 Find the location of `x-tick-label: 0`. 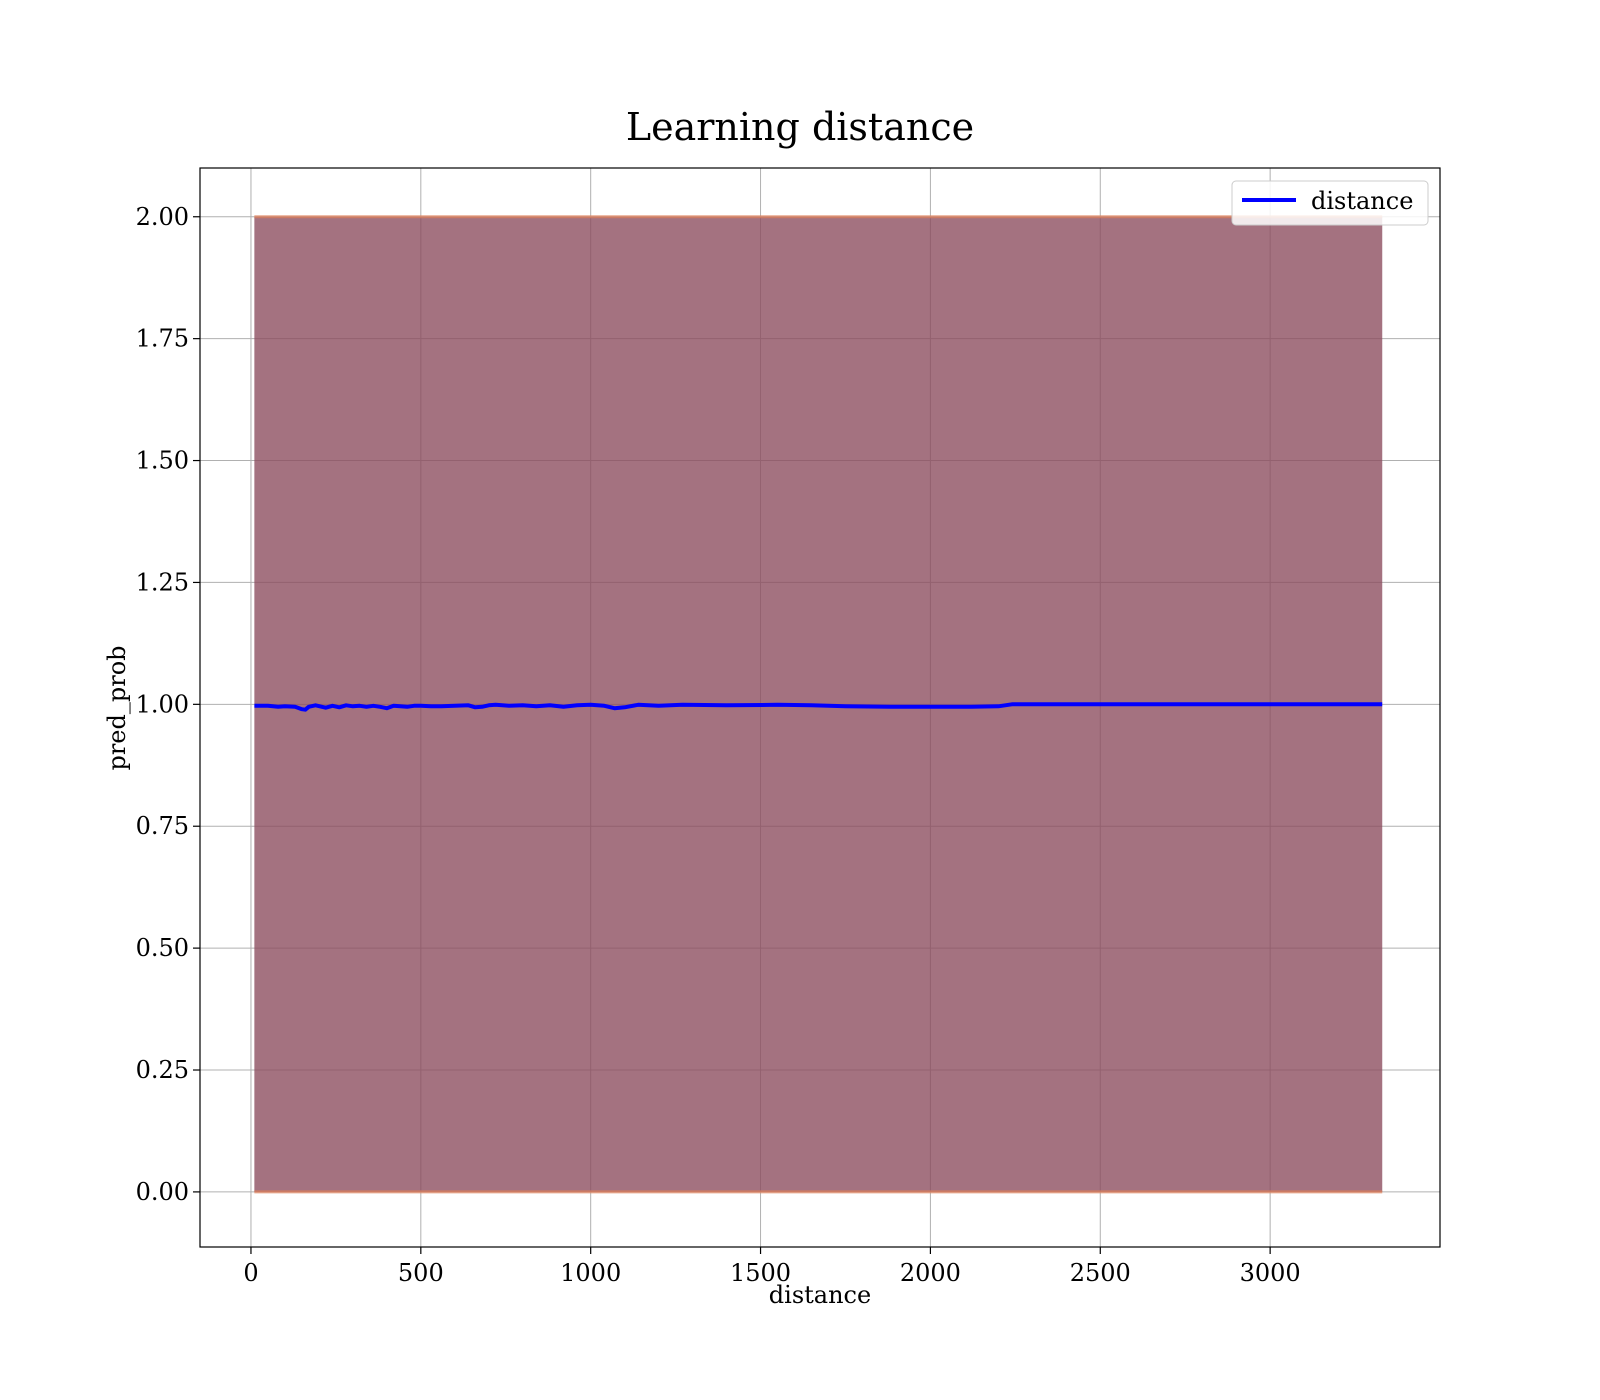

x-tick-label: 0 is located at coordinates (250, 1273).